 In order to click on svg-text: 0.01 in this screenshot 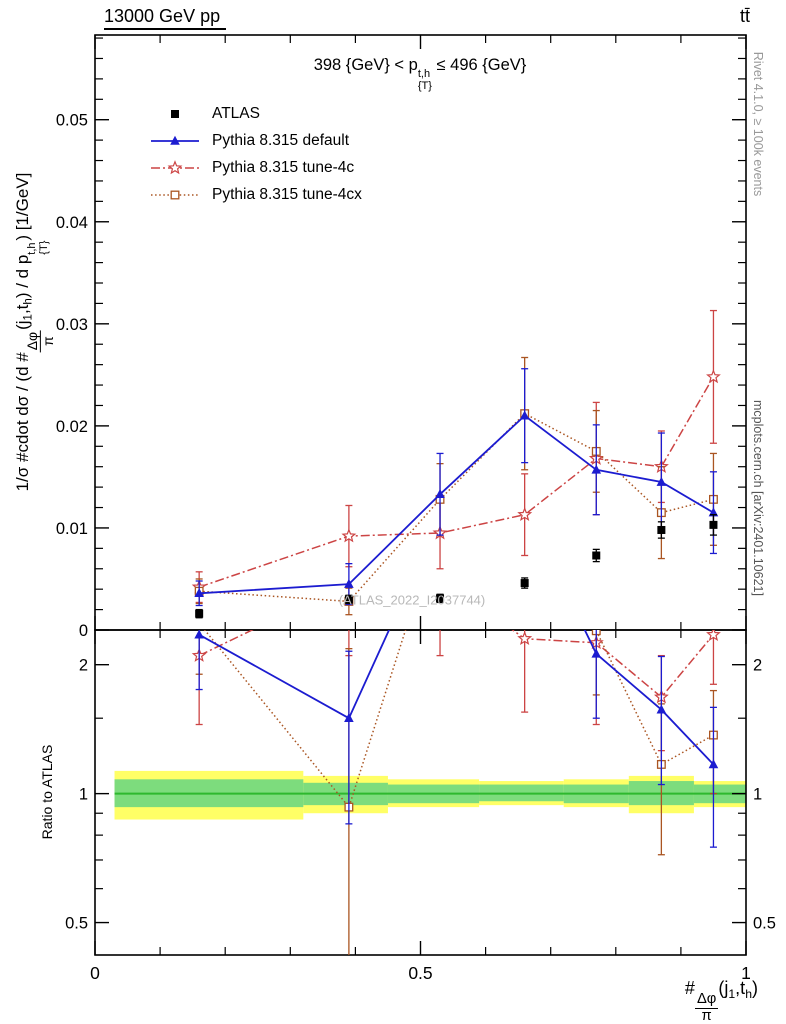, I will do `click(72, 529)`.